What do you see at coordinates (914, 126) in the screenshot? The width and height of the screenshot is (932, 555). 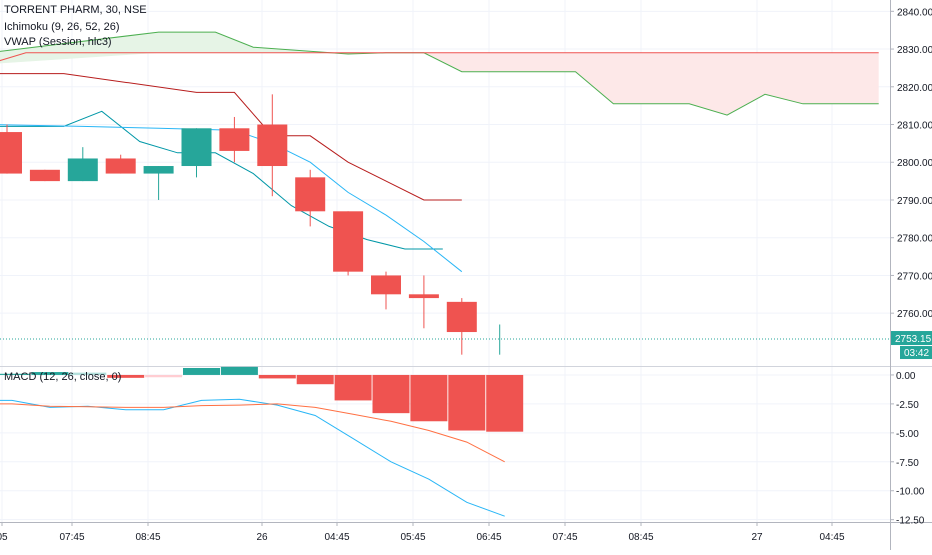 I see `price-tick-label: 2810.00` at bounding box center [914, 126].